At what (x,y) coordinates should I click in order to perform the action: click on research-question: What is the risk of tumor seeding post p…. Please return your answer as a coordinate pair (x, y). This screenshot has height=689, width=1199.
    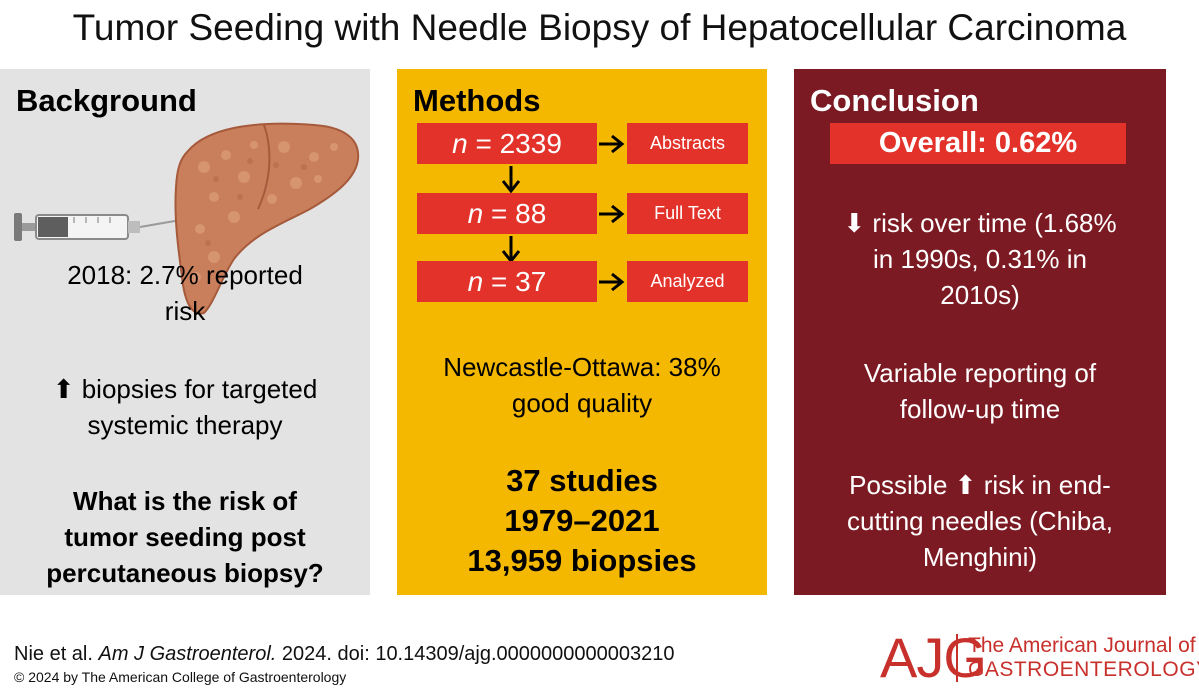
    Looking at the image, I should click on (185, 537).